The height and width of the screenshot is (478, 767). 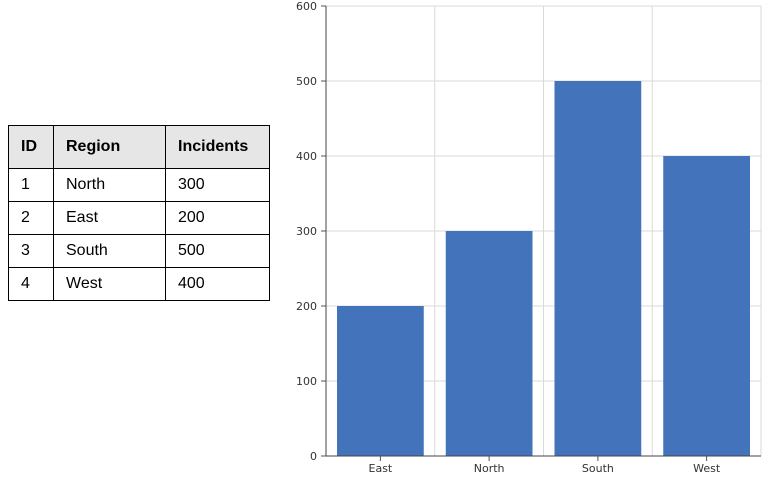 What do you see at coordinates (109, 218) in the screenshot?
I see `cell-region: East` at bounding box center [109, 218].